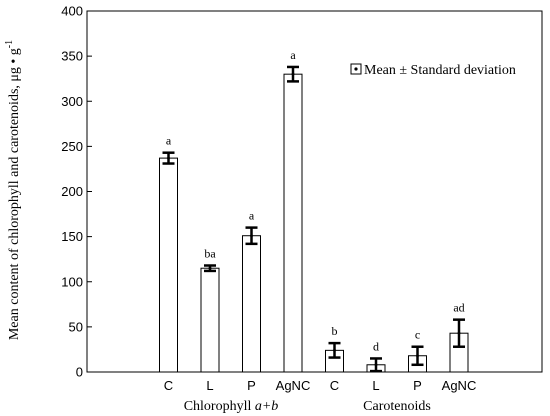 The width and height of the screenshot is (550, 416). I want to click on group-label: Carotenoids, so click(397, 406).